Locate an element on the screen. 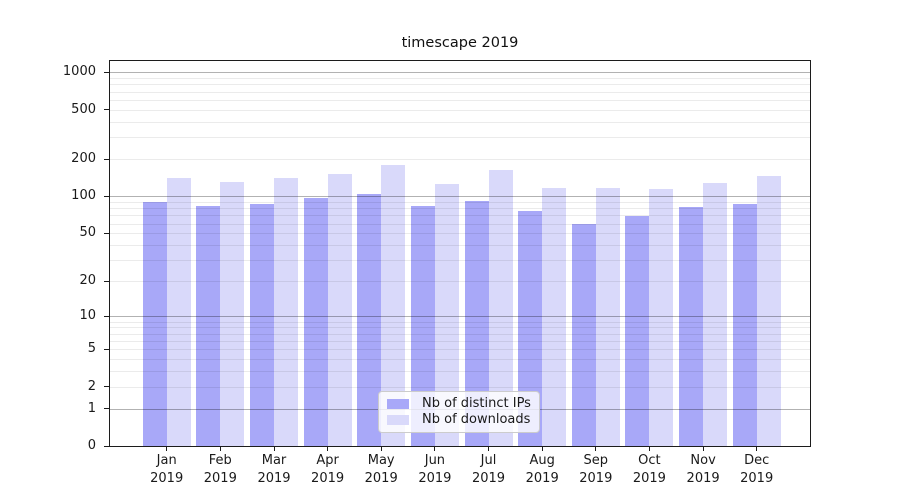  y-tick-label: 10 is located at coordinates (87, 316).